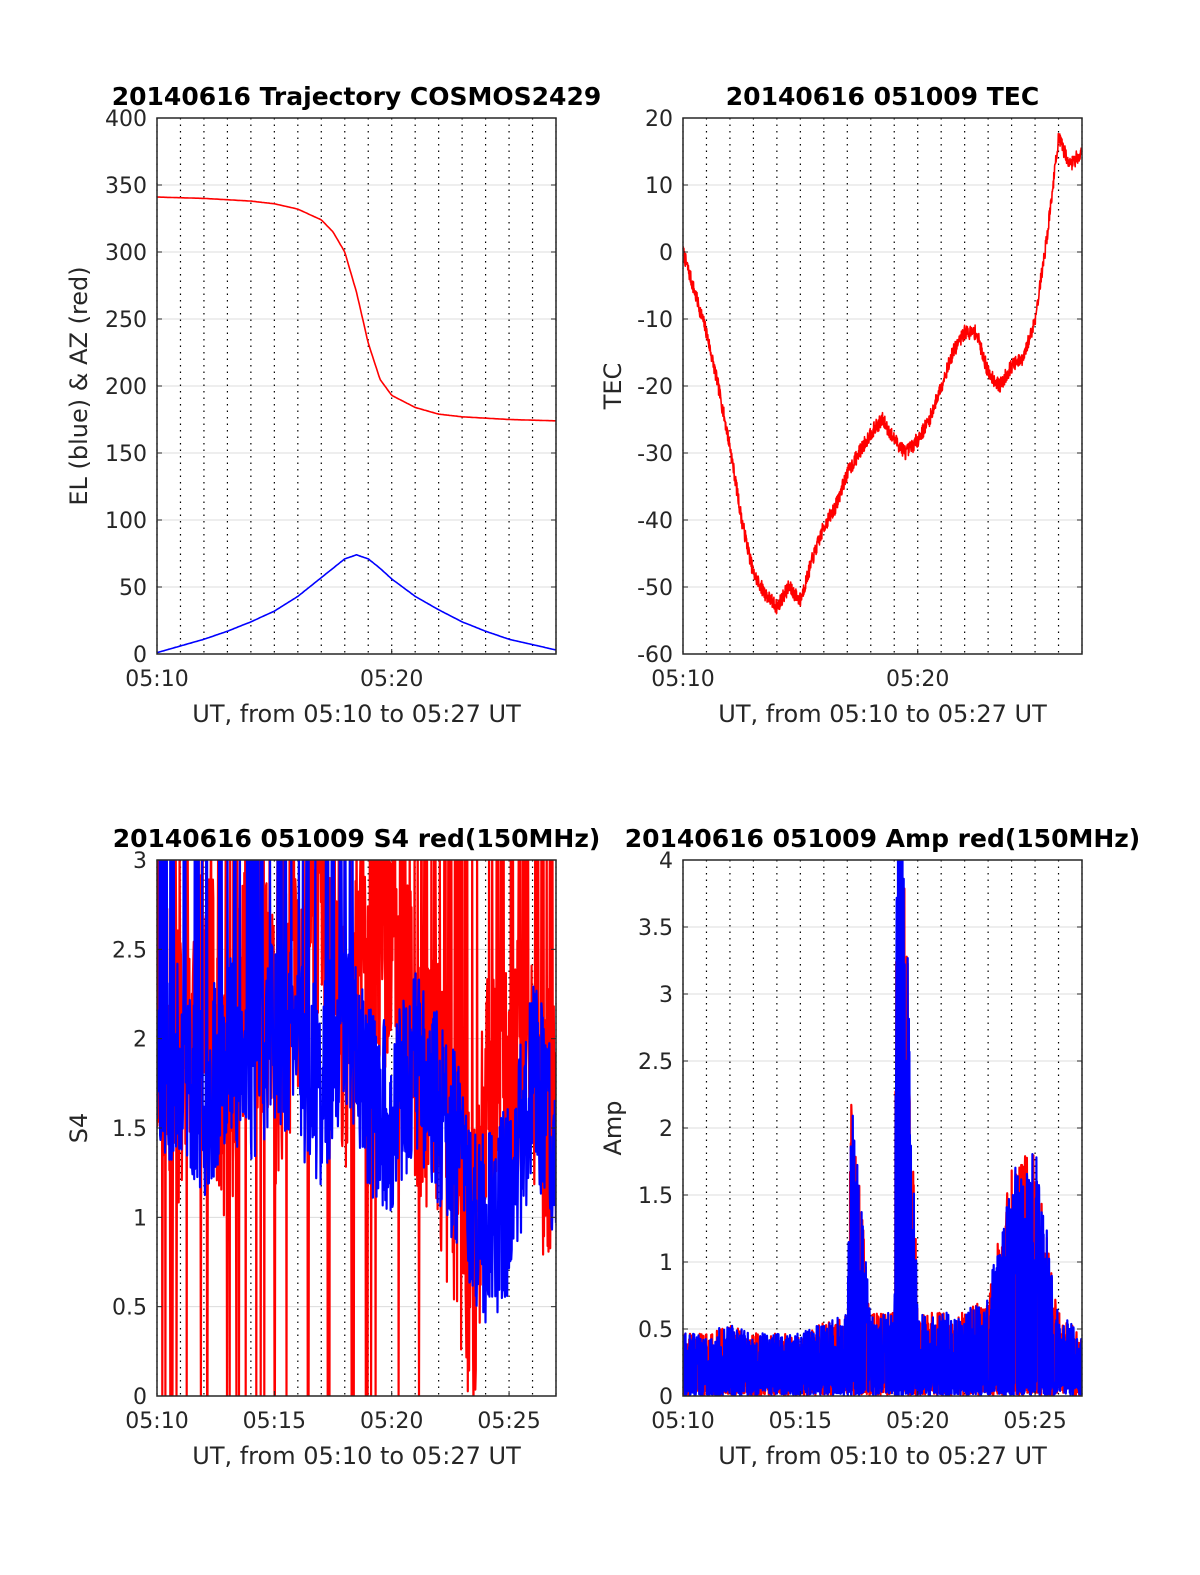 This screenshot has height=1575, width=1200. Describe the element at coordinates (126, 387) in the screenshot. I see `y-tick-label: 200` at that location.